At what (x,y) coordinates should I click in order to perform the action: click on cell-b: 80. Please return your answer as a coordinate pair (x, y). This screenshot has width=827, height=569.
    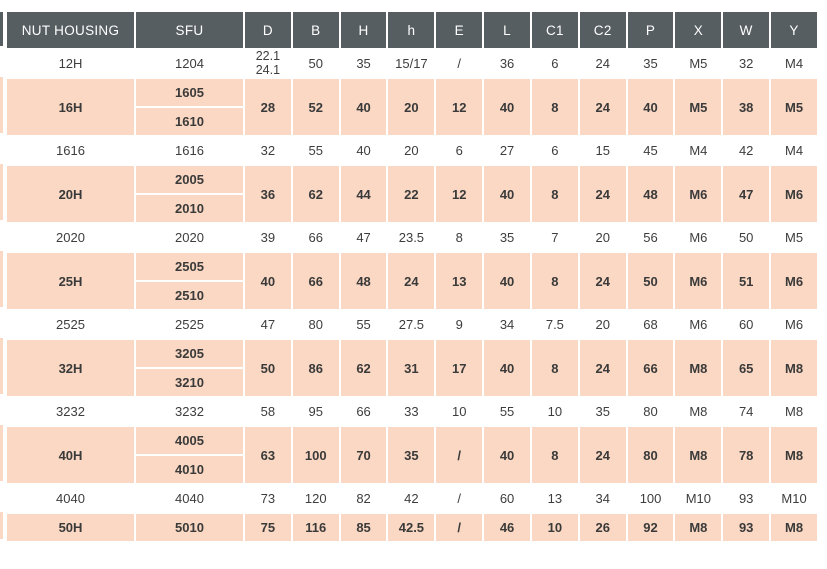
    Looking at the image, I should click on (315, 324).